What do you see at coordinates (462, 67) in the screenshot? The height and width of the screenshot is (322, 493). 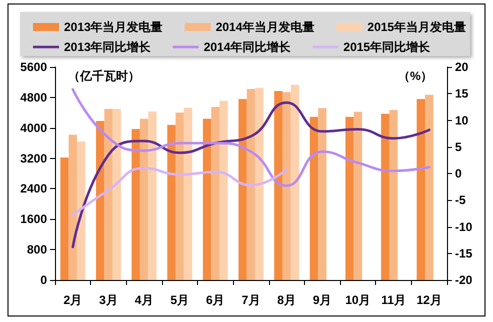 I see `y2-tick-label: 20` at bounding box center [462, 67].